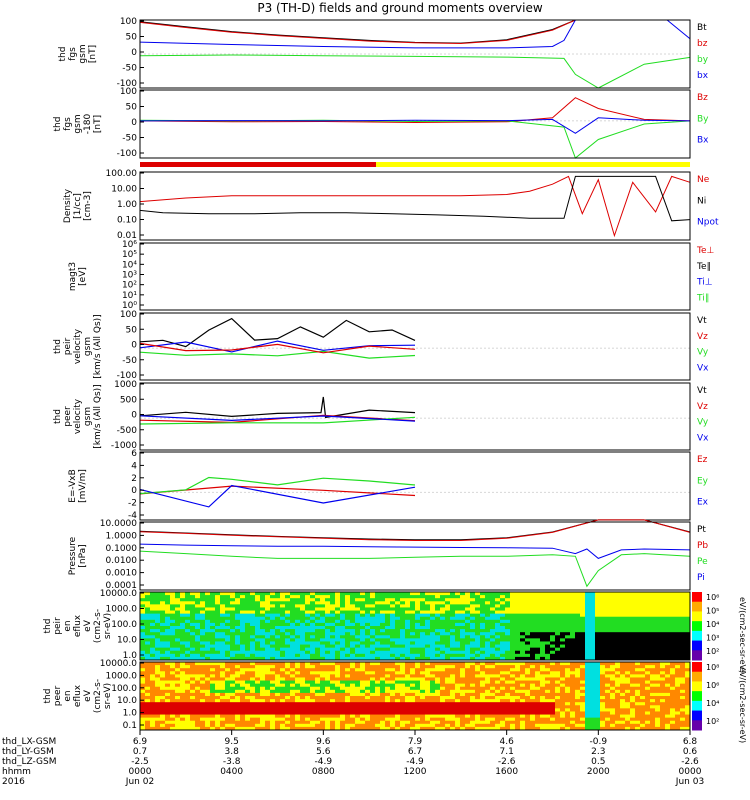 The height and width of the screenshot is (800, 750). I want to click on panel-label-line: magt3, so click(73, 276).